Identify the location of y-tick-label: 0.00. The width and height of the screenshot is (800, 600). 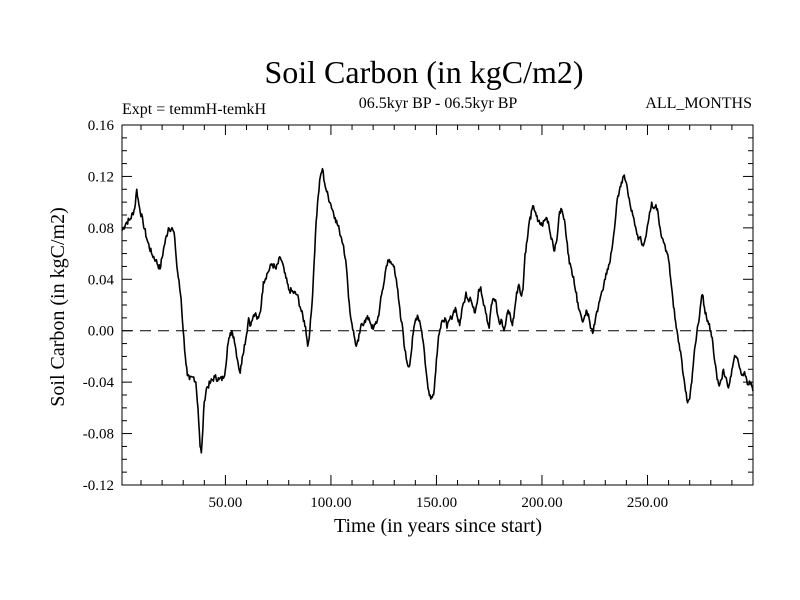
(101, 332).